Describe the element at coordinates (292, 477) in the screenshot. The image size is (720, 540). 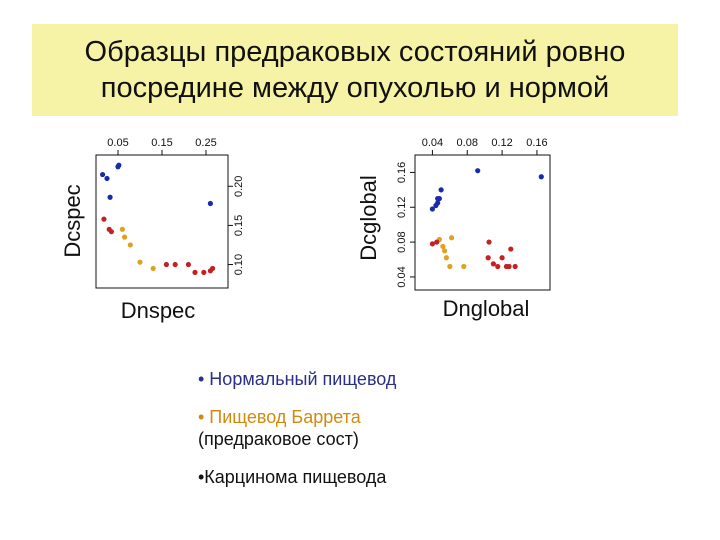
I see `legend-carcinoma-label: •Карцинома пищевода` at that location.